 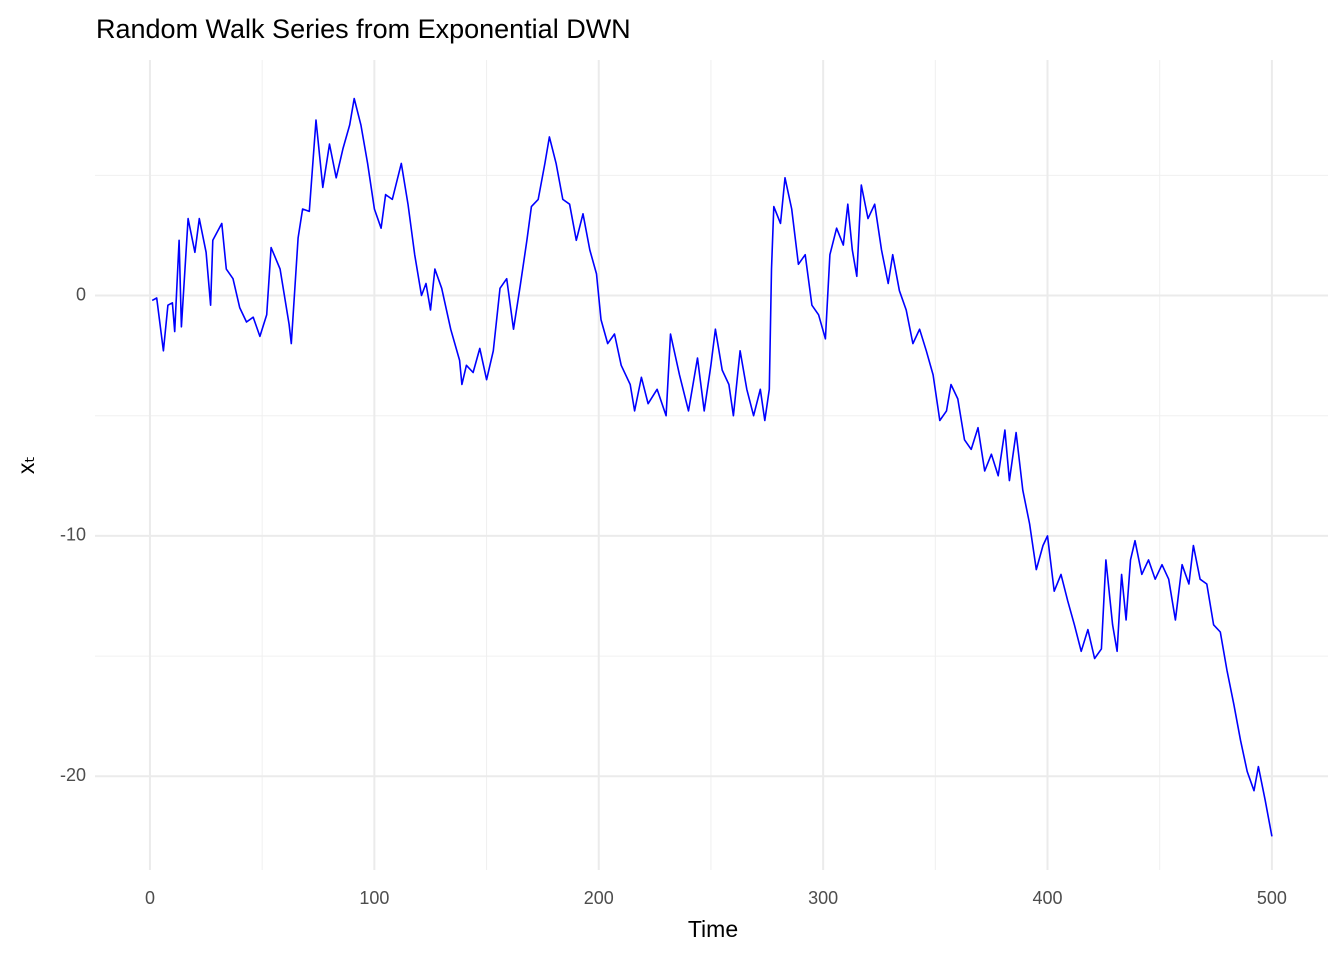 I want to click on x-tick-label: 200, so click(x=599, y=898).